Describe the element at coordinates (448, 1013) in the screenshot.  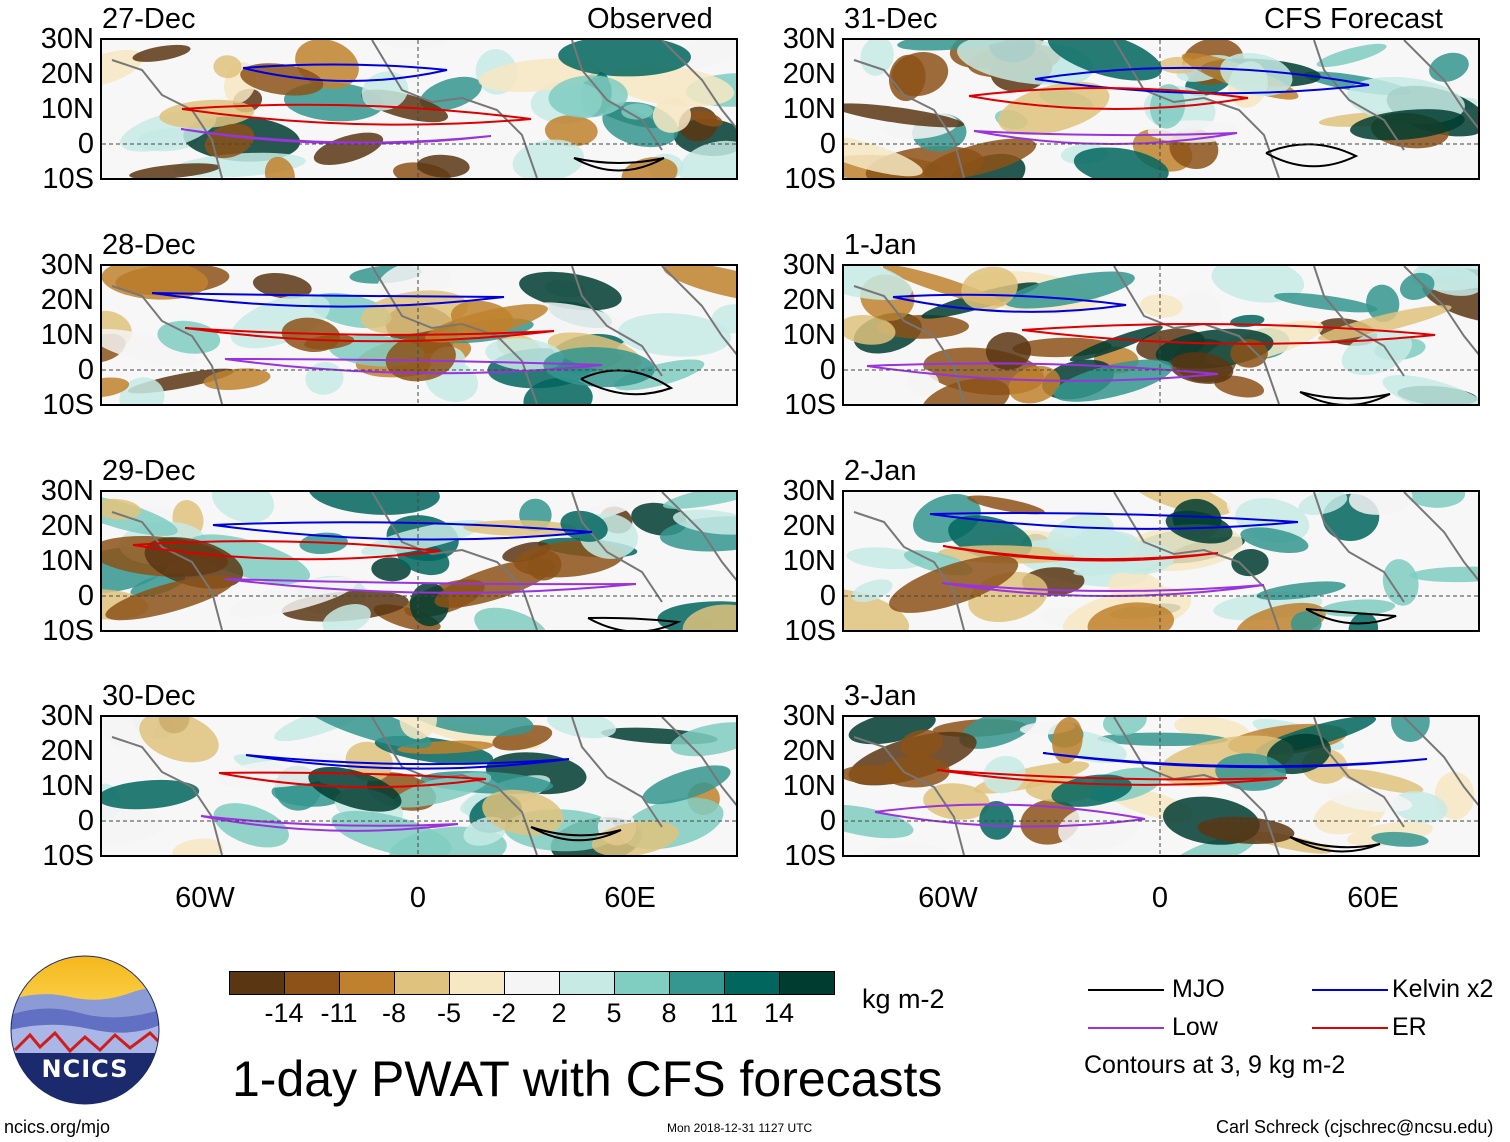
I see `colorbar-tick-label: -5` at that location.